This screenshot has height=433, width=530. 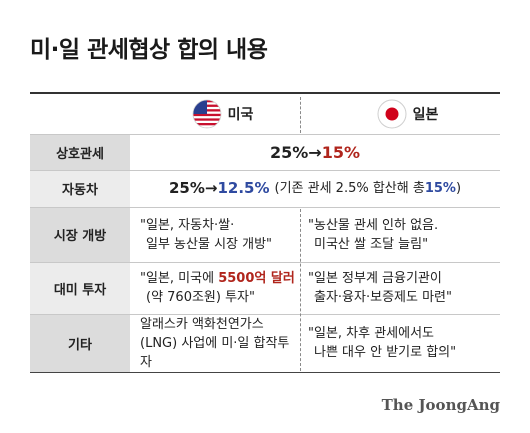 I want to click on japan-flag-icon, so click(x=392, y=114).